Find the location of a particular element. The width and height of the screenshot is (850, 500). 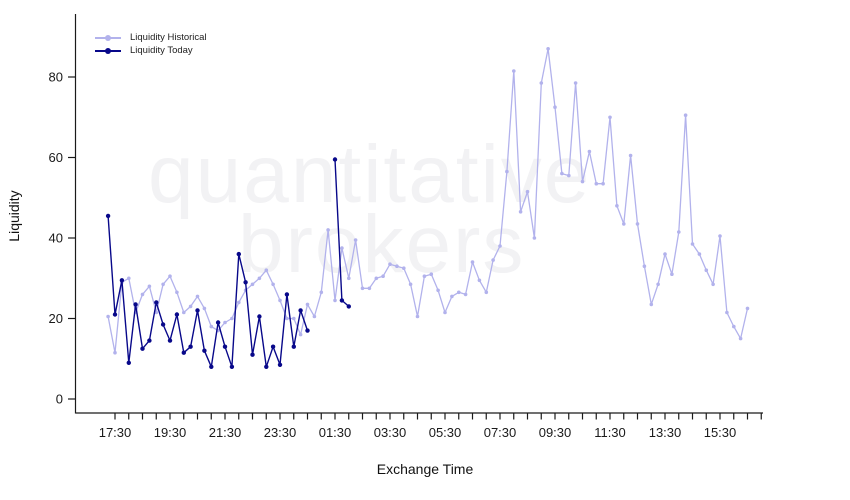

x-tick-label: 17:30 is located at coordinates (115, 432).